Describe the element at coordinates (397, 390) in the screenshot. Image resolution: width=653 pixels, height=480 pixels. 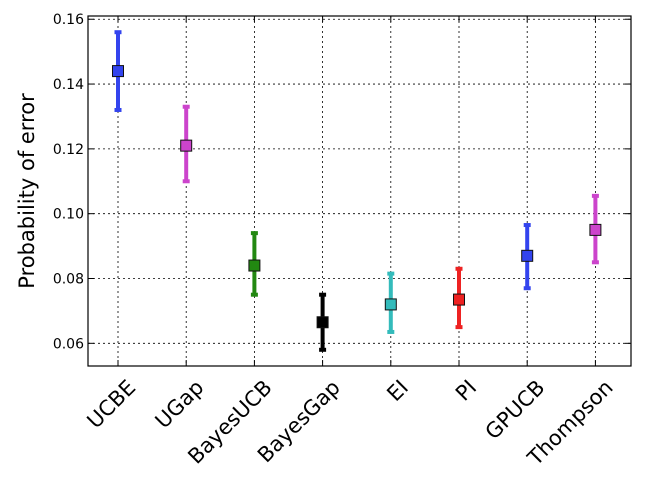
I see `x-category-label: EI` at that location.